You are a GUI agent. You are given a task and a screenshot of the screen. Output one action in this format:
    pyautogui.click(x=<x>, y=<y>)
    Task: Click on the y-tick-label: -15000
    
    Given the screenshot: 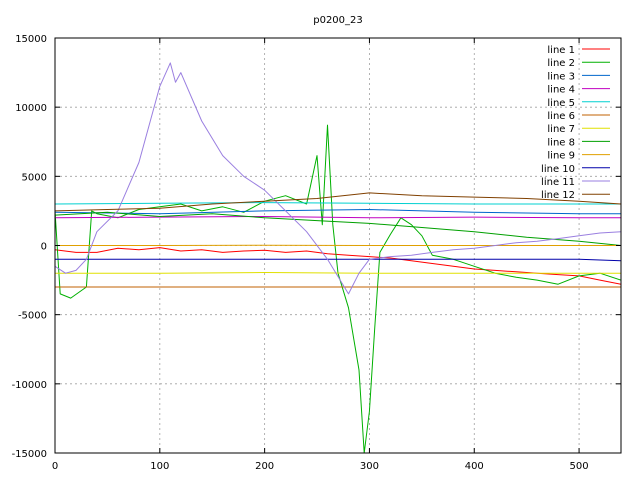 What is the action you would take?
    pyautogui.click(x=29, y=454)
    